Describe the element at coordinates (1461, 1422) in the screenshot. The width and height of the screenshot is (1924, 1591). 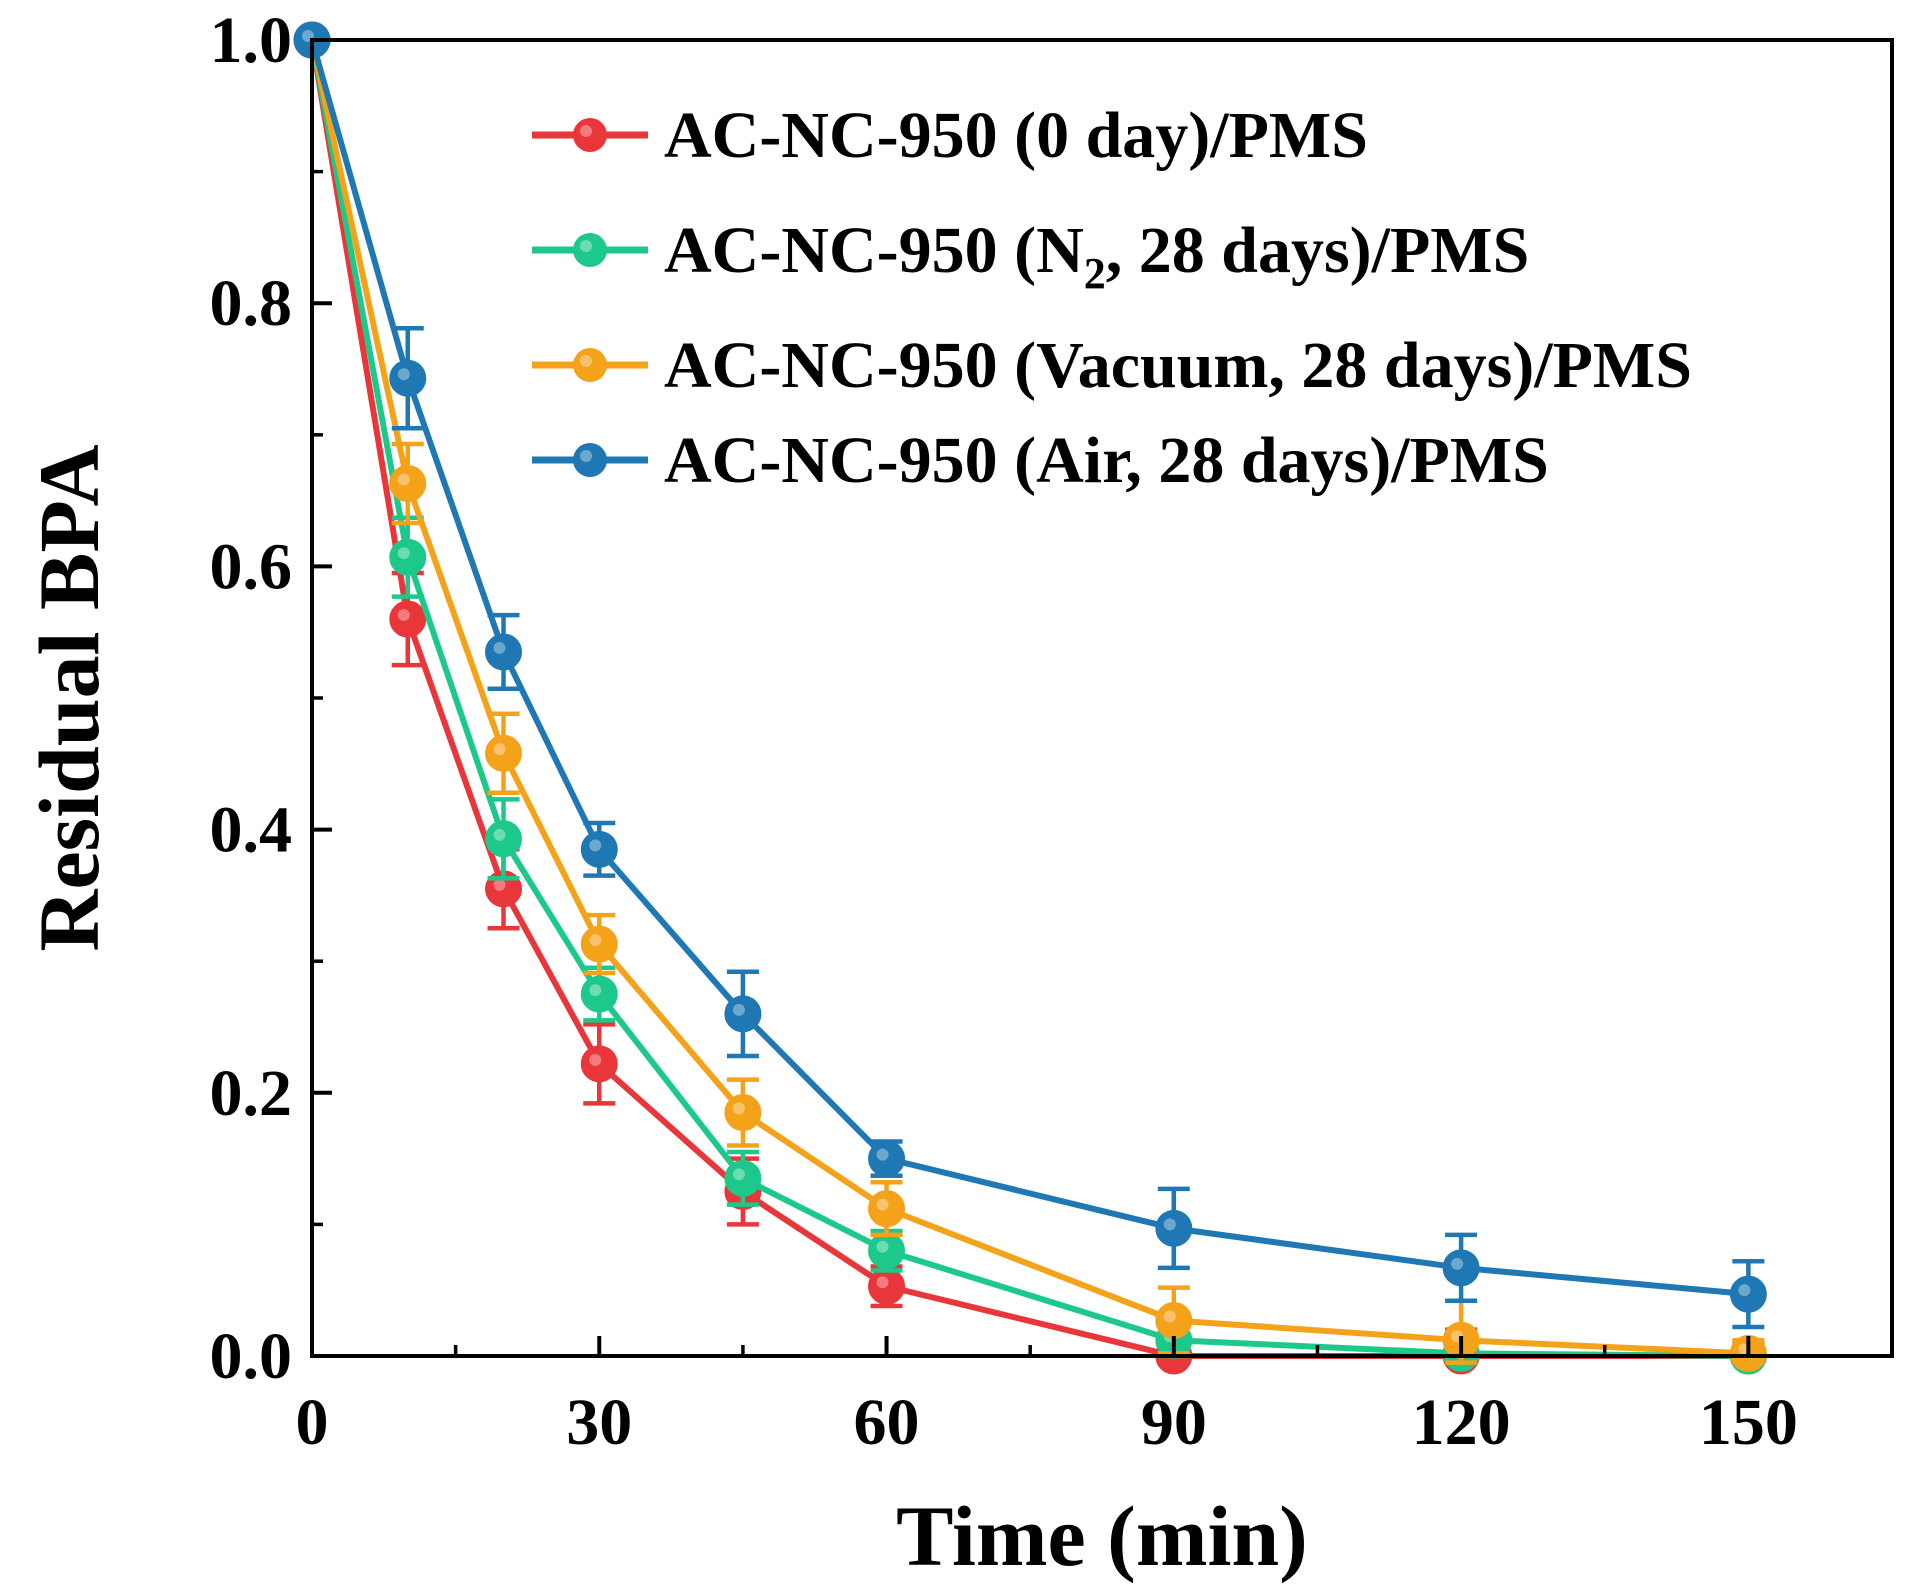
I see `x-tick-label: 120` at that location.